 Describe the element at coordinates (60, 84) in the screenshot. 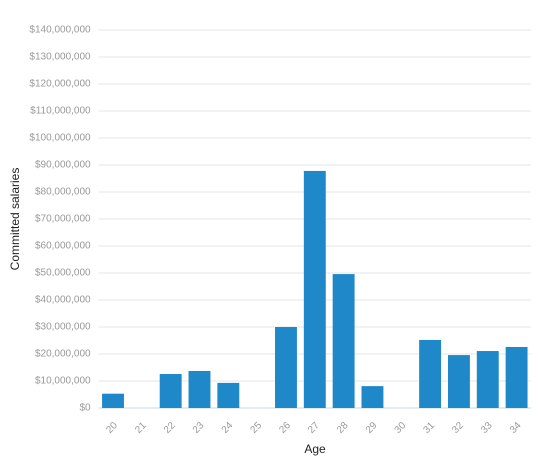

I see `y-tick-label: $120,000,000` at that location.